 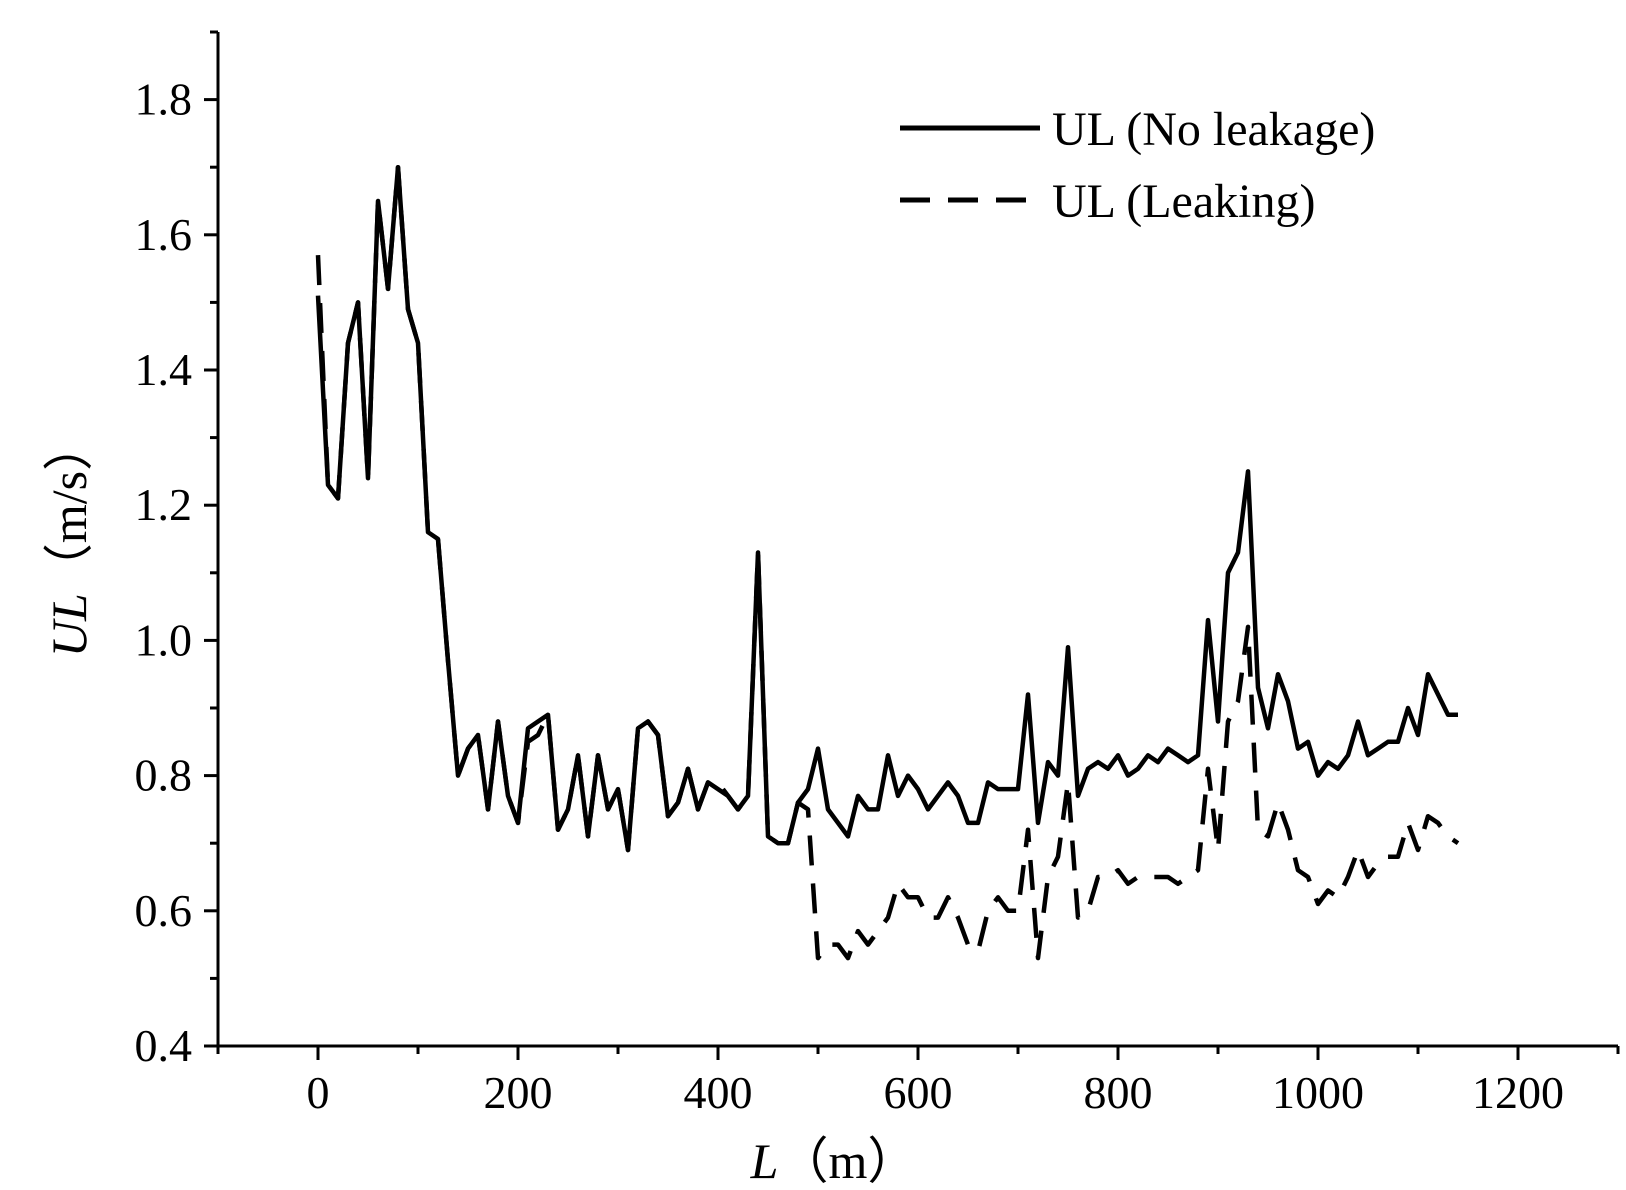 I want to click on y-tick-label: 0.4, so click(x=164, y=1045).